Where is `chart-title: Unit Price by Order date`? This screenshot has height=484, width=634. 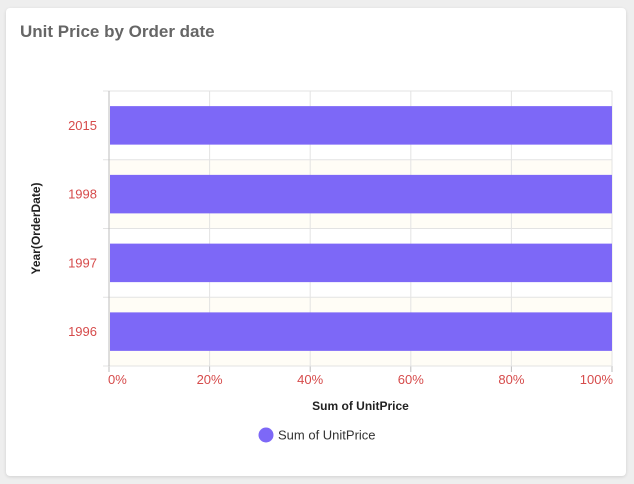 chart-title: Unit Price by Order date is located at coordinates (117, 31).